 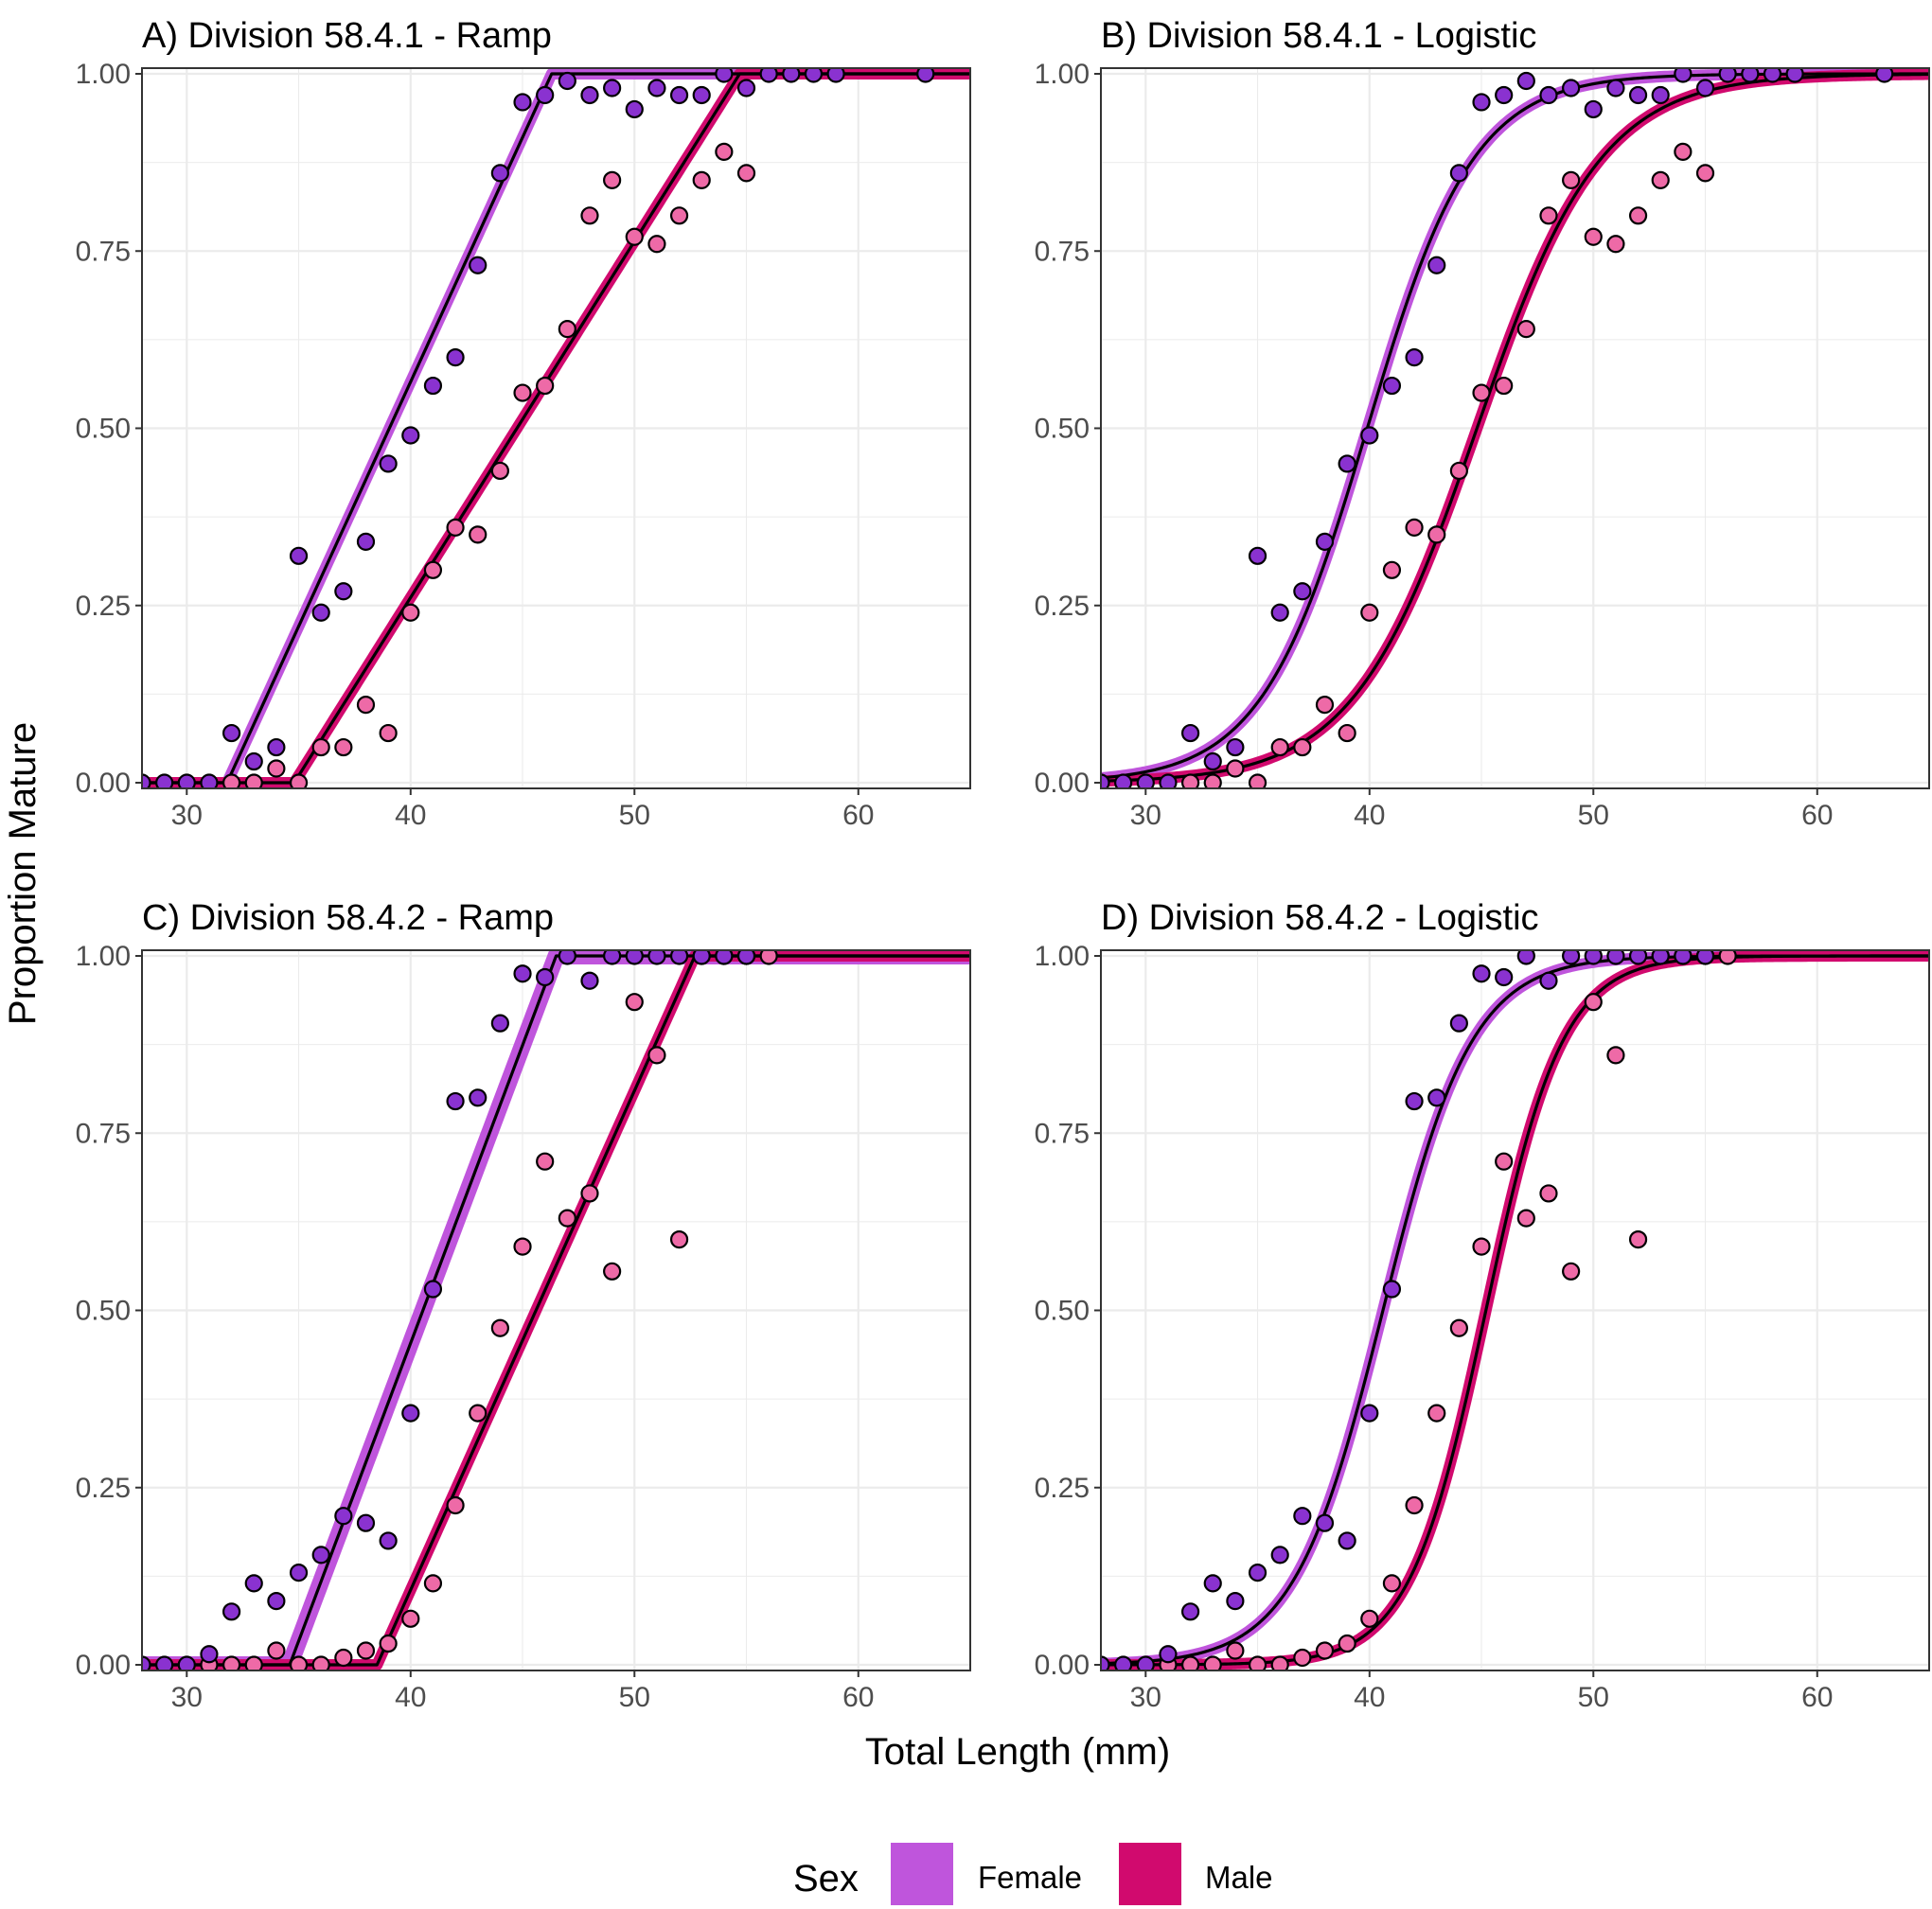 I want to click on x-tick-label: 60, so click(x=1817, y=815).